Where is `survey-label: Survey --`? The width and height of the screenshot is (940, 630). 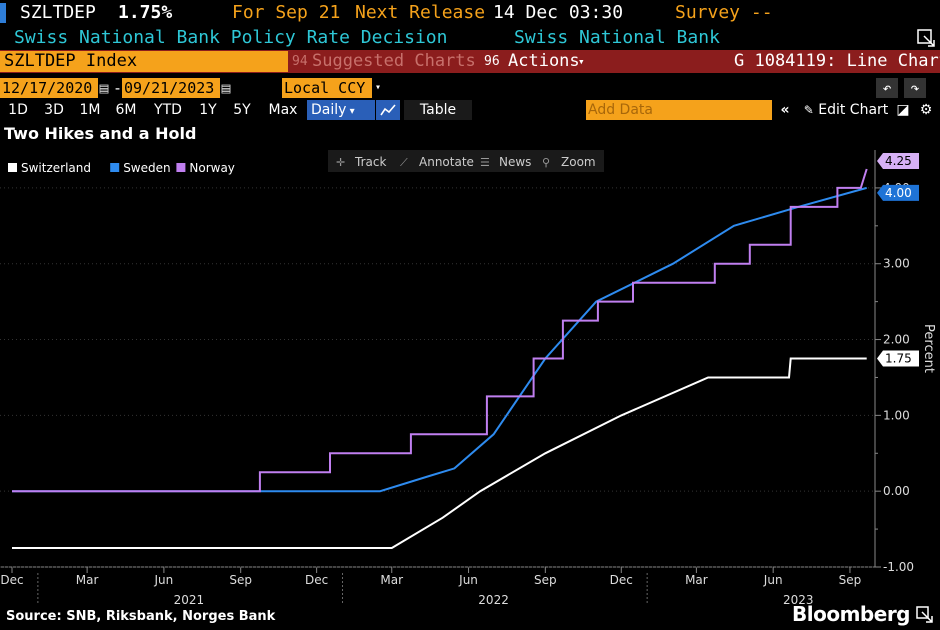 survey-label: Survey -- is located at coordinates (724, 12).